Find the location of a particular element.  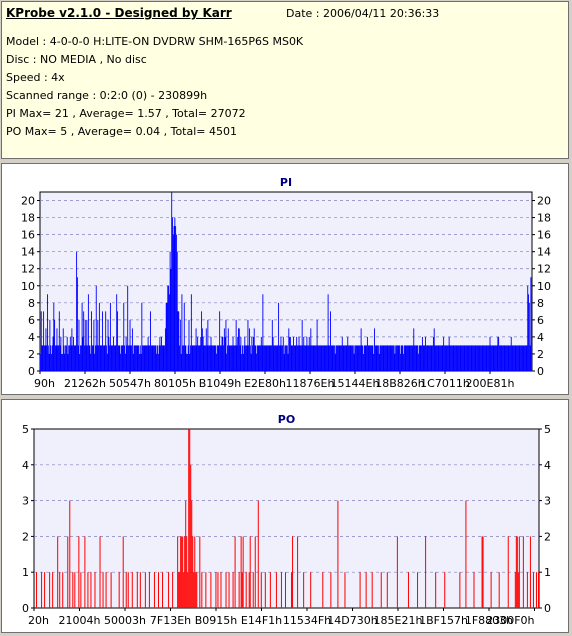

pi-ytick-label-right: 20 is located at coordinates (544, 201).